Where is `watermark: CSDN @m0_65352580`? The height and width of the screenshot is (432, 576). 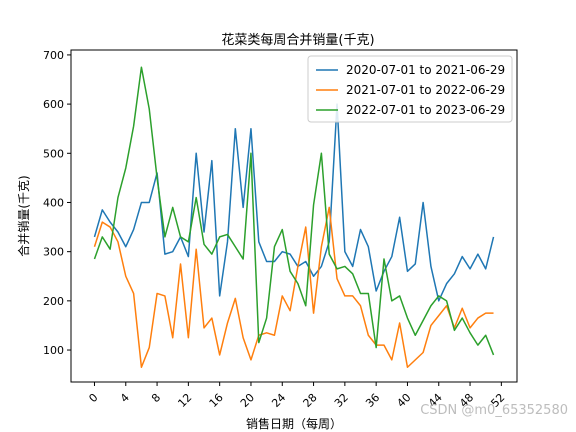 watermark: CSDN @m0_65352580 is located at coordinates (494, 410).